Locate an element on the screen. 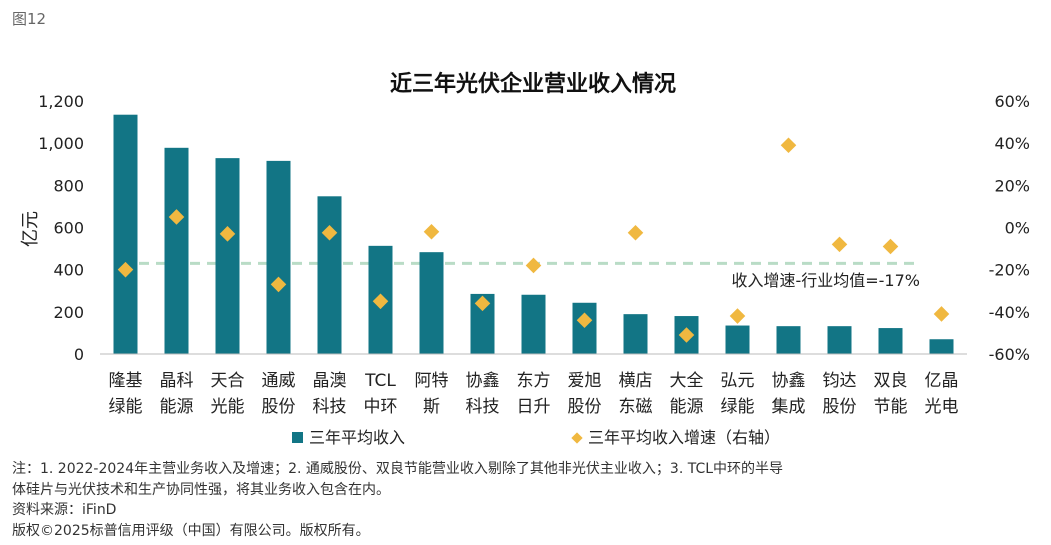 The image size is (1051, 545). reference-line-label: 收入增速-行业均值=-17% is located at coordinates (825, 280).